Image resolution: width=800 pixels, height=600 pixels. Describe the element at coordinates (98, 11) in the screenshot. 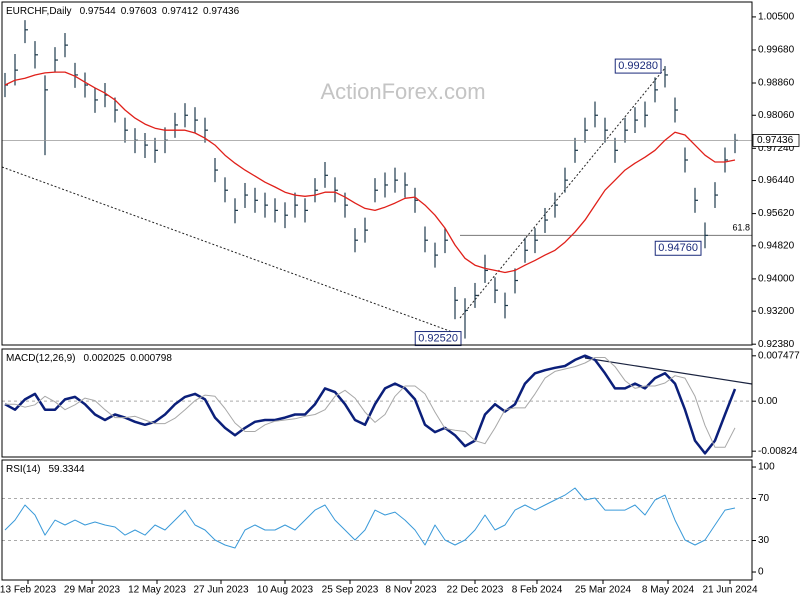

I see `header-value: 0.97544` at that location.